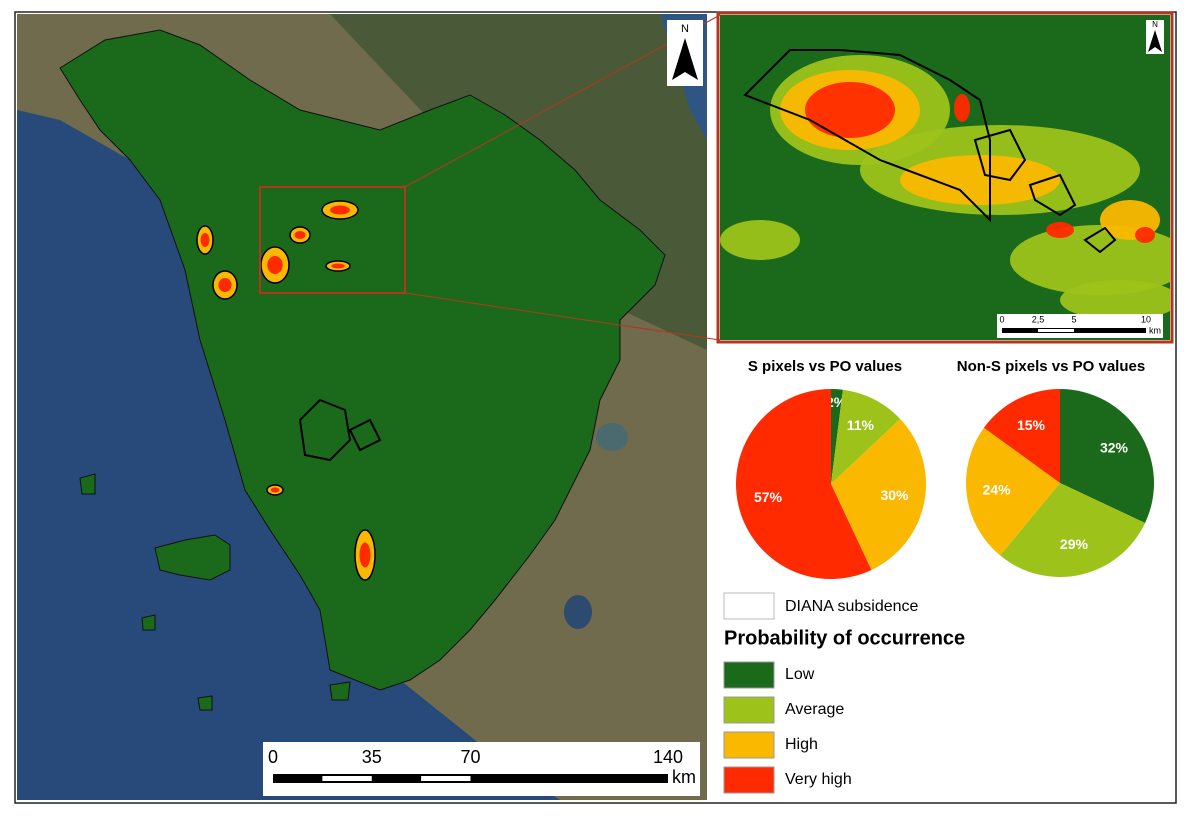 The width and height of the screenshot is (1189, 822). I want to click on subsidence-label: DIANA subsidence, so click(852, 606).